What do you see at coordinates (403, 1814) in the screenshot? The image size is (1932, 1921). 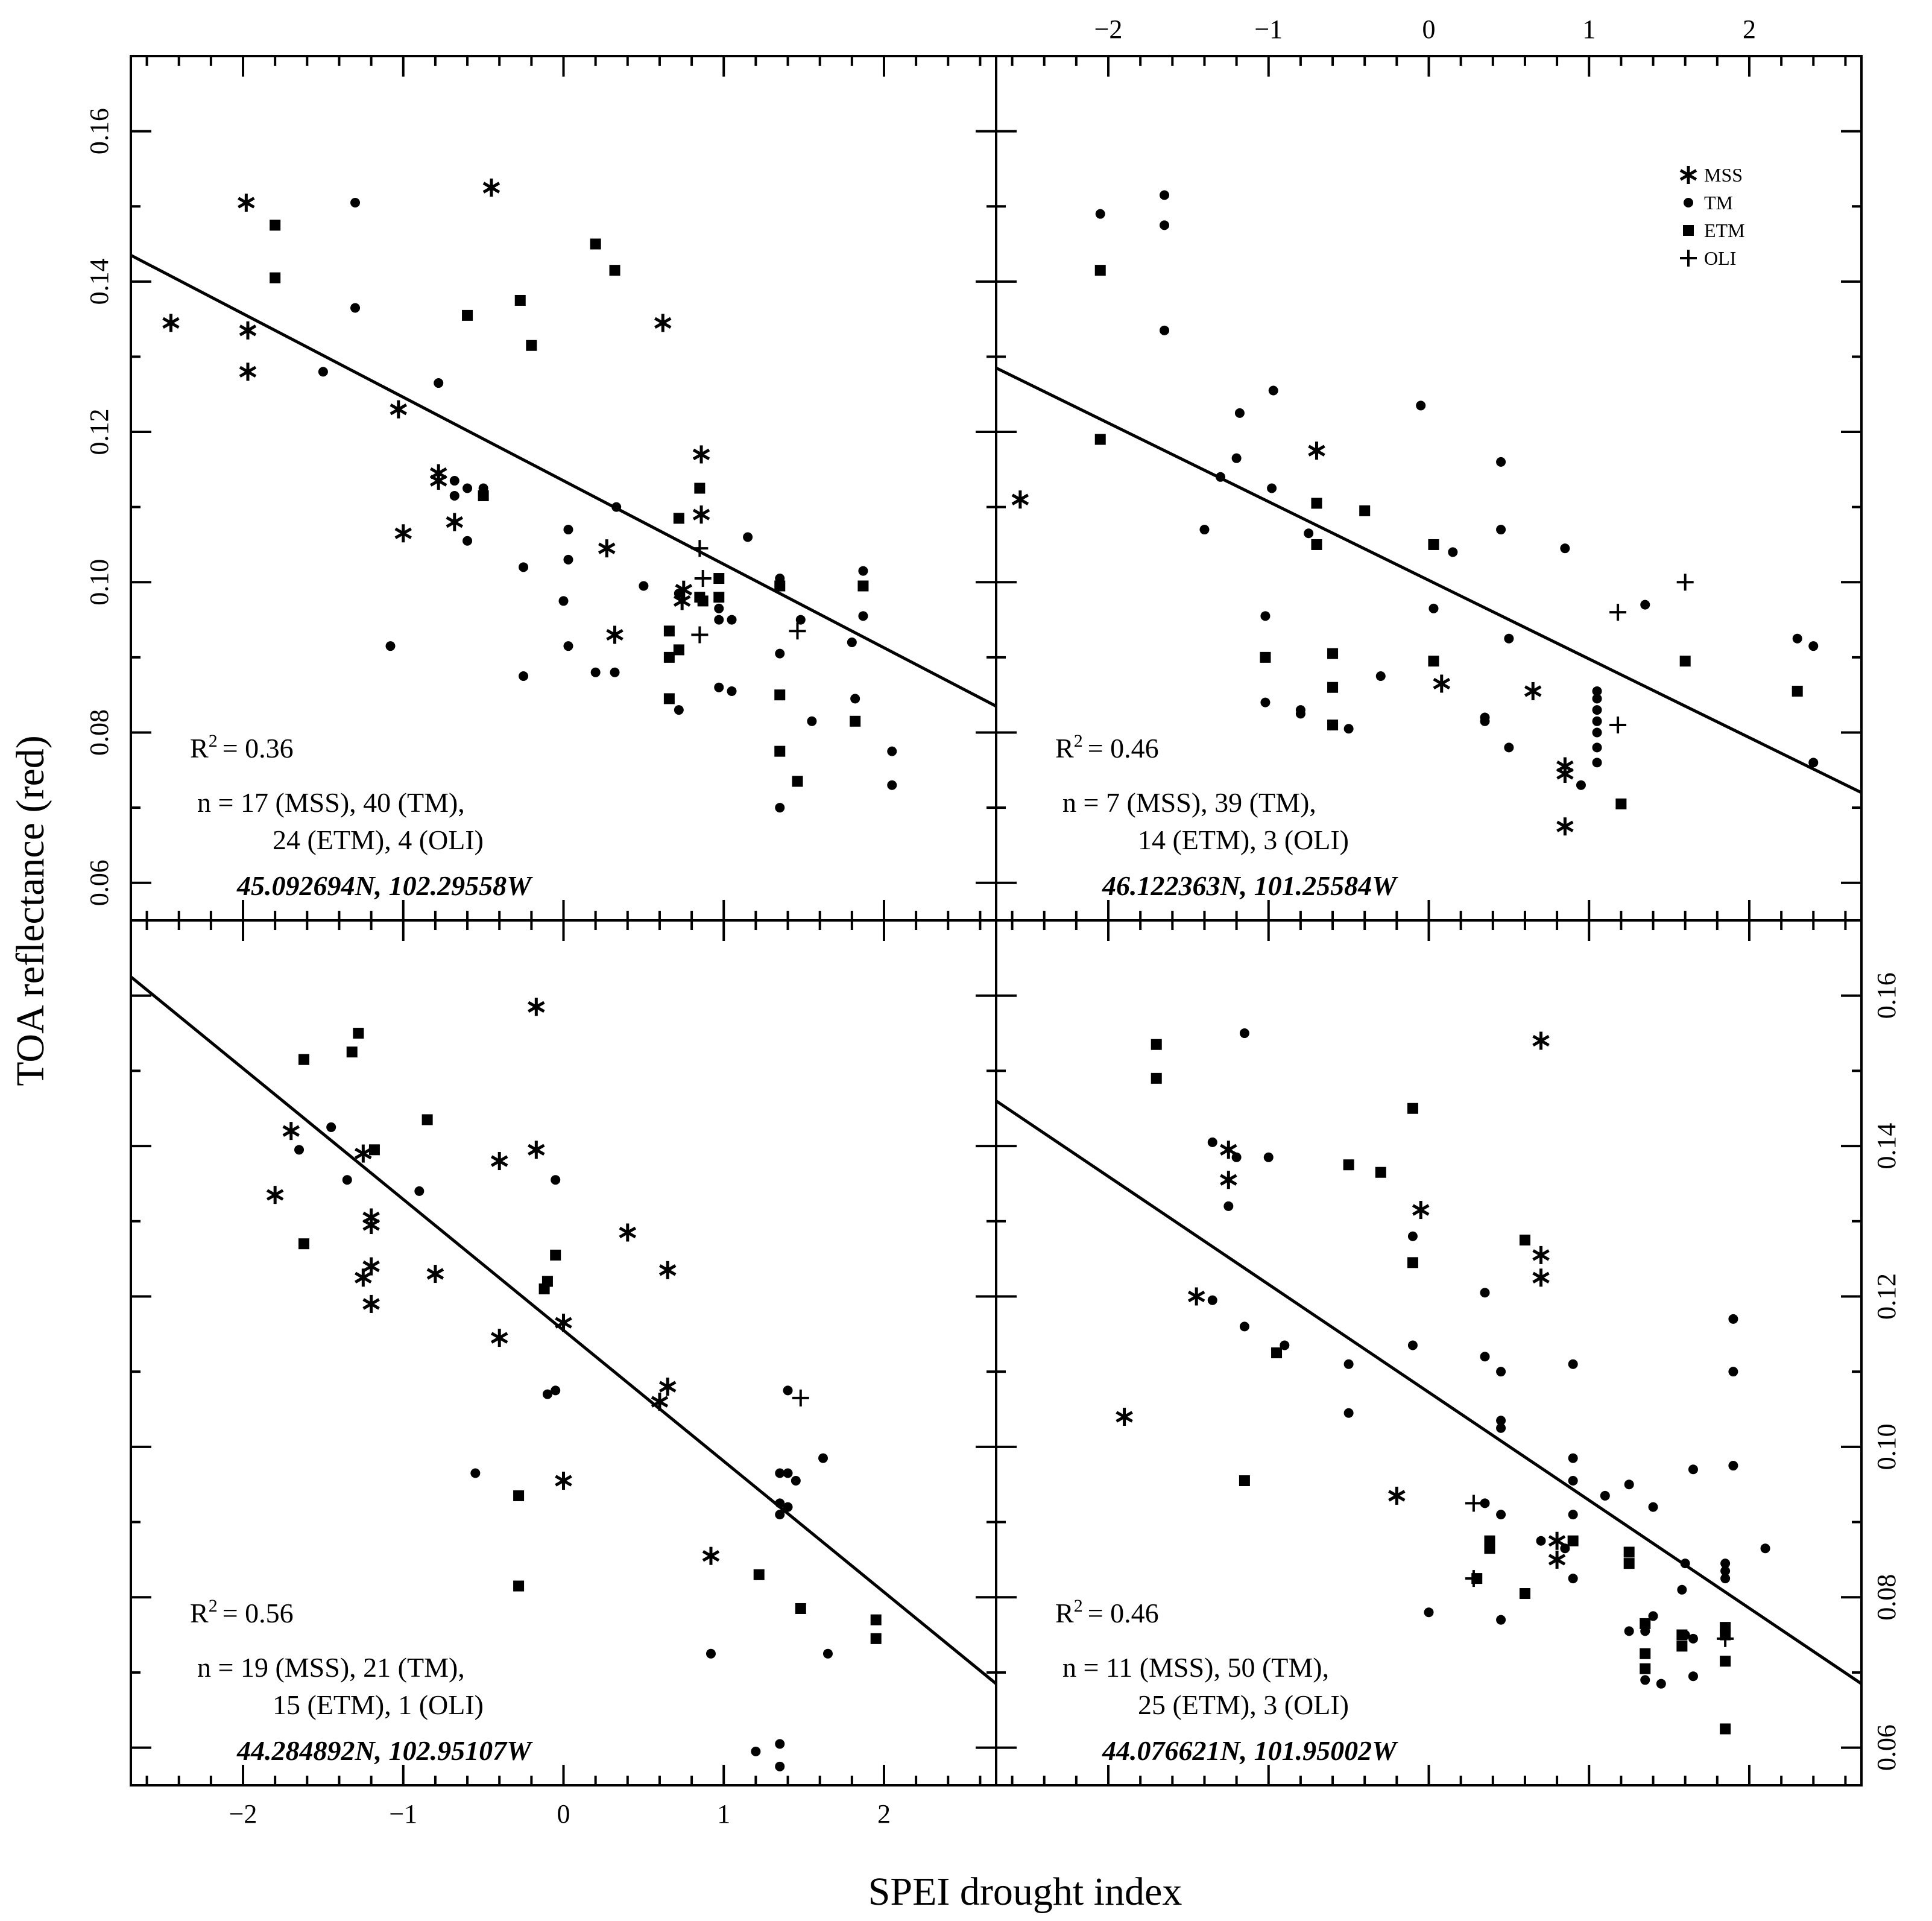 I see `x-tick-label: −1` at bounding box center [403, 1814].